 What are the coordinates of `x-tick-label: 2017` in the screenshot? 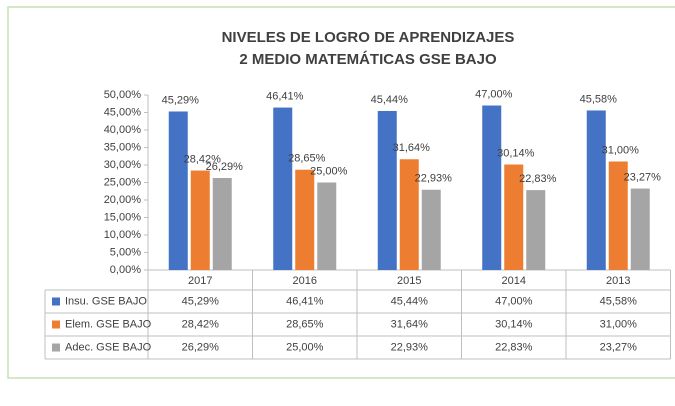 It's located at (200, 281).